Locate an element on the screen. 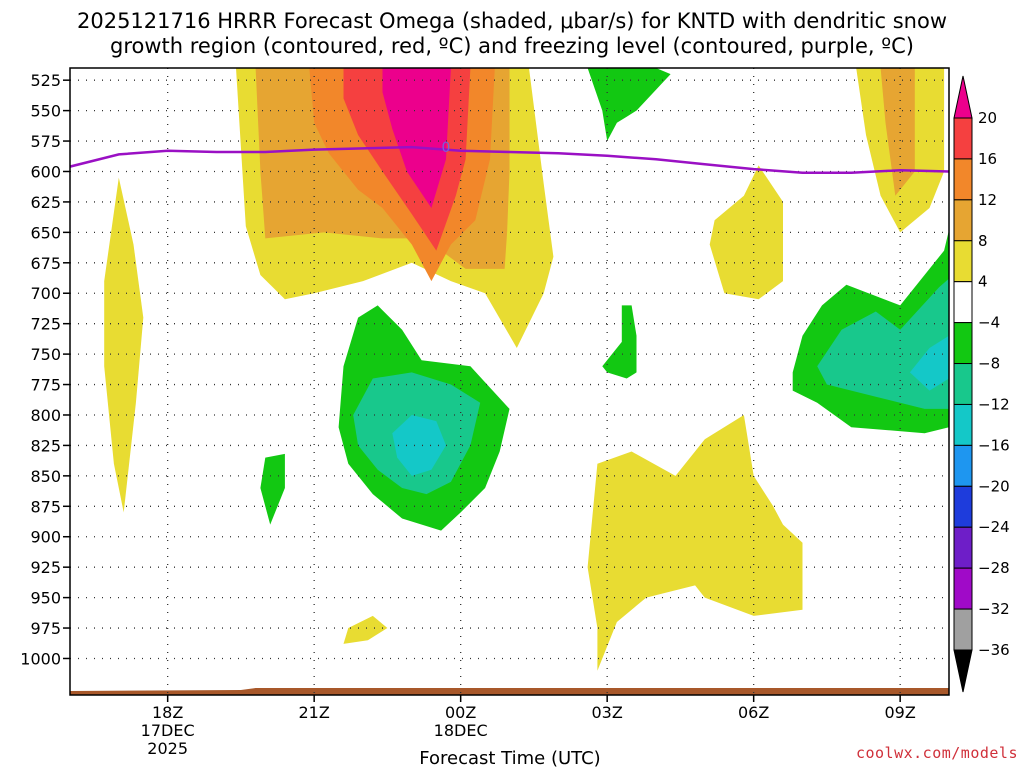  ground-fill is located at coordinates (509, 691).